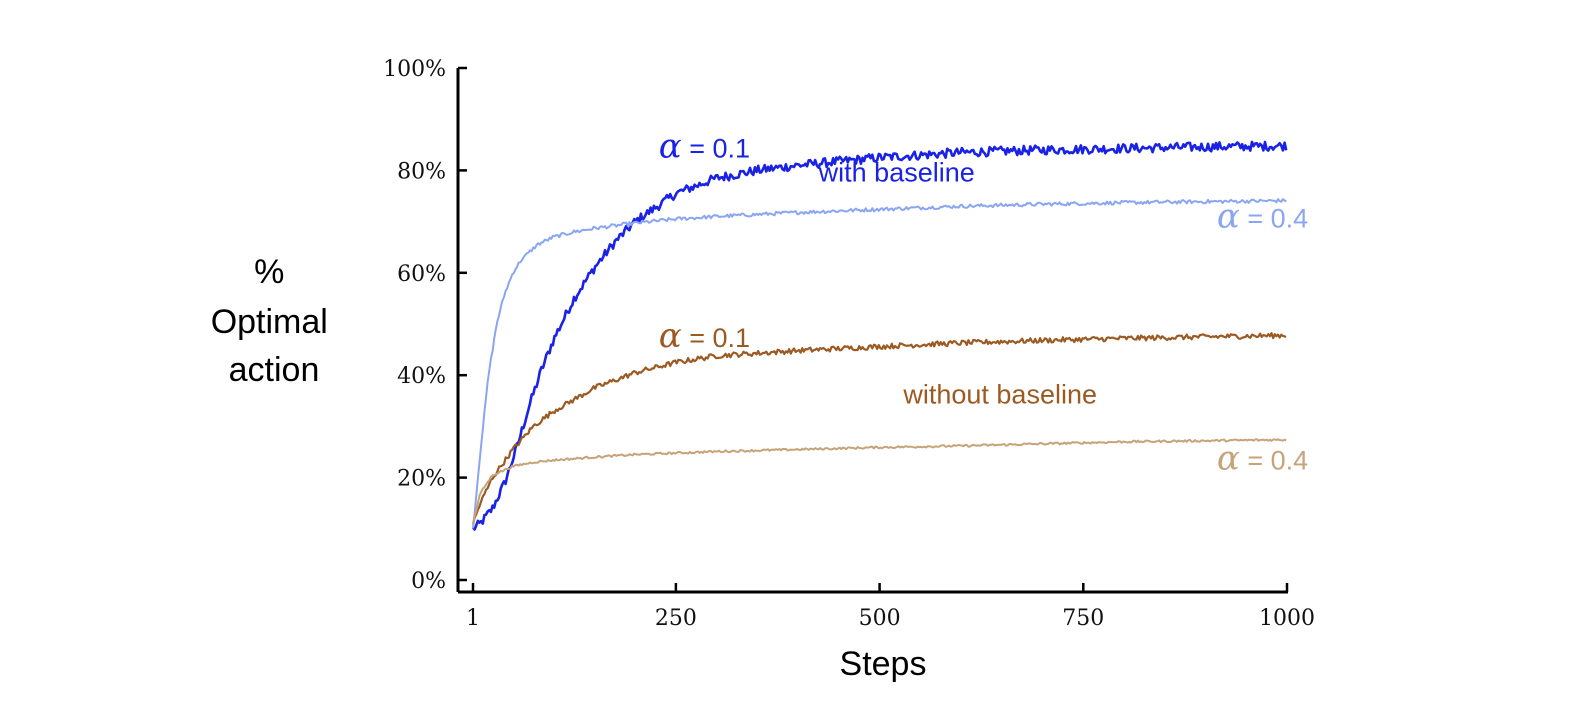 This screenshot has width=1582, height=718. I want to click on y-axis-title: % Optimal action, so click(274, 321).